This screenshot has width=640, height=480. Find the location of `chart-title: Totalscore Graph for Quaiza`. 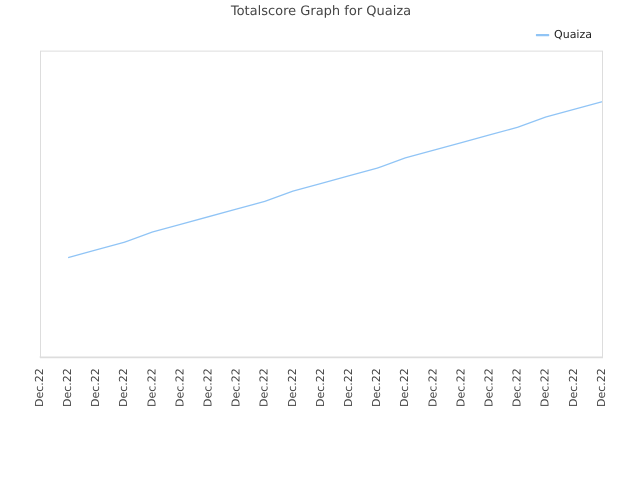

chart-title: Totalscore Graph for Quaiza is located at coordinates (321, 12).